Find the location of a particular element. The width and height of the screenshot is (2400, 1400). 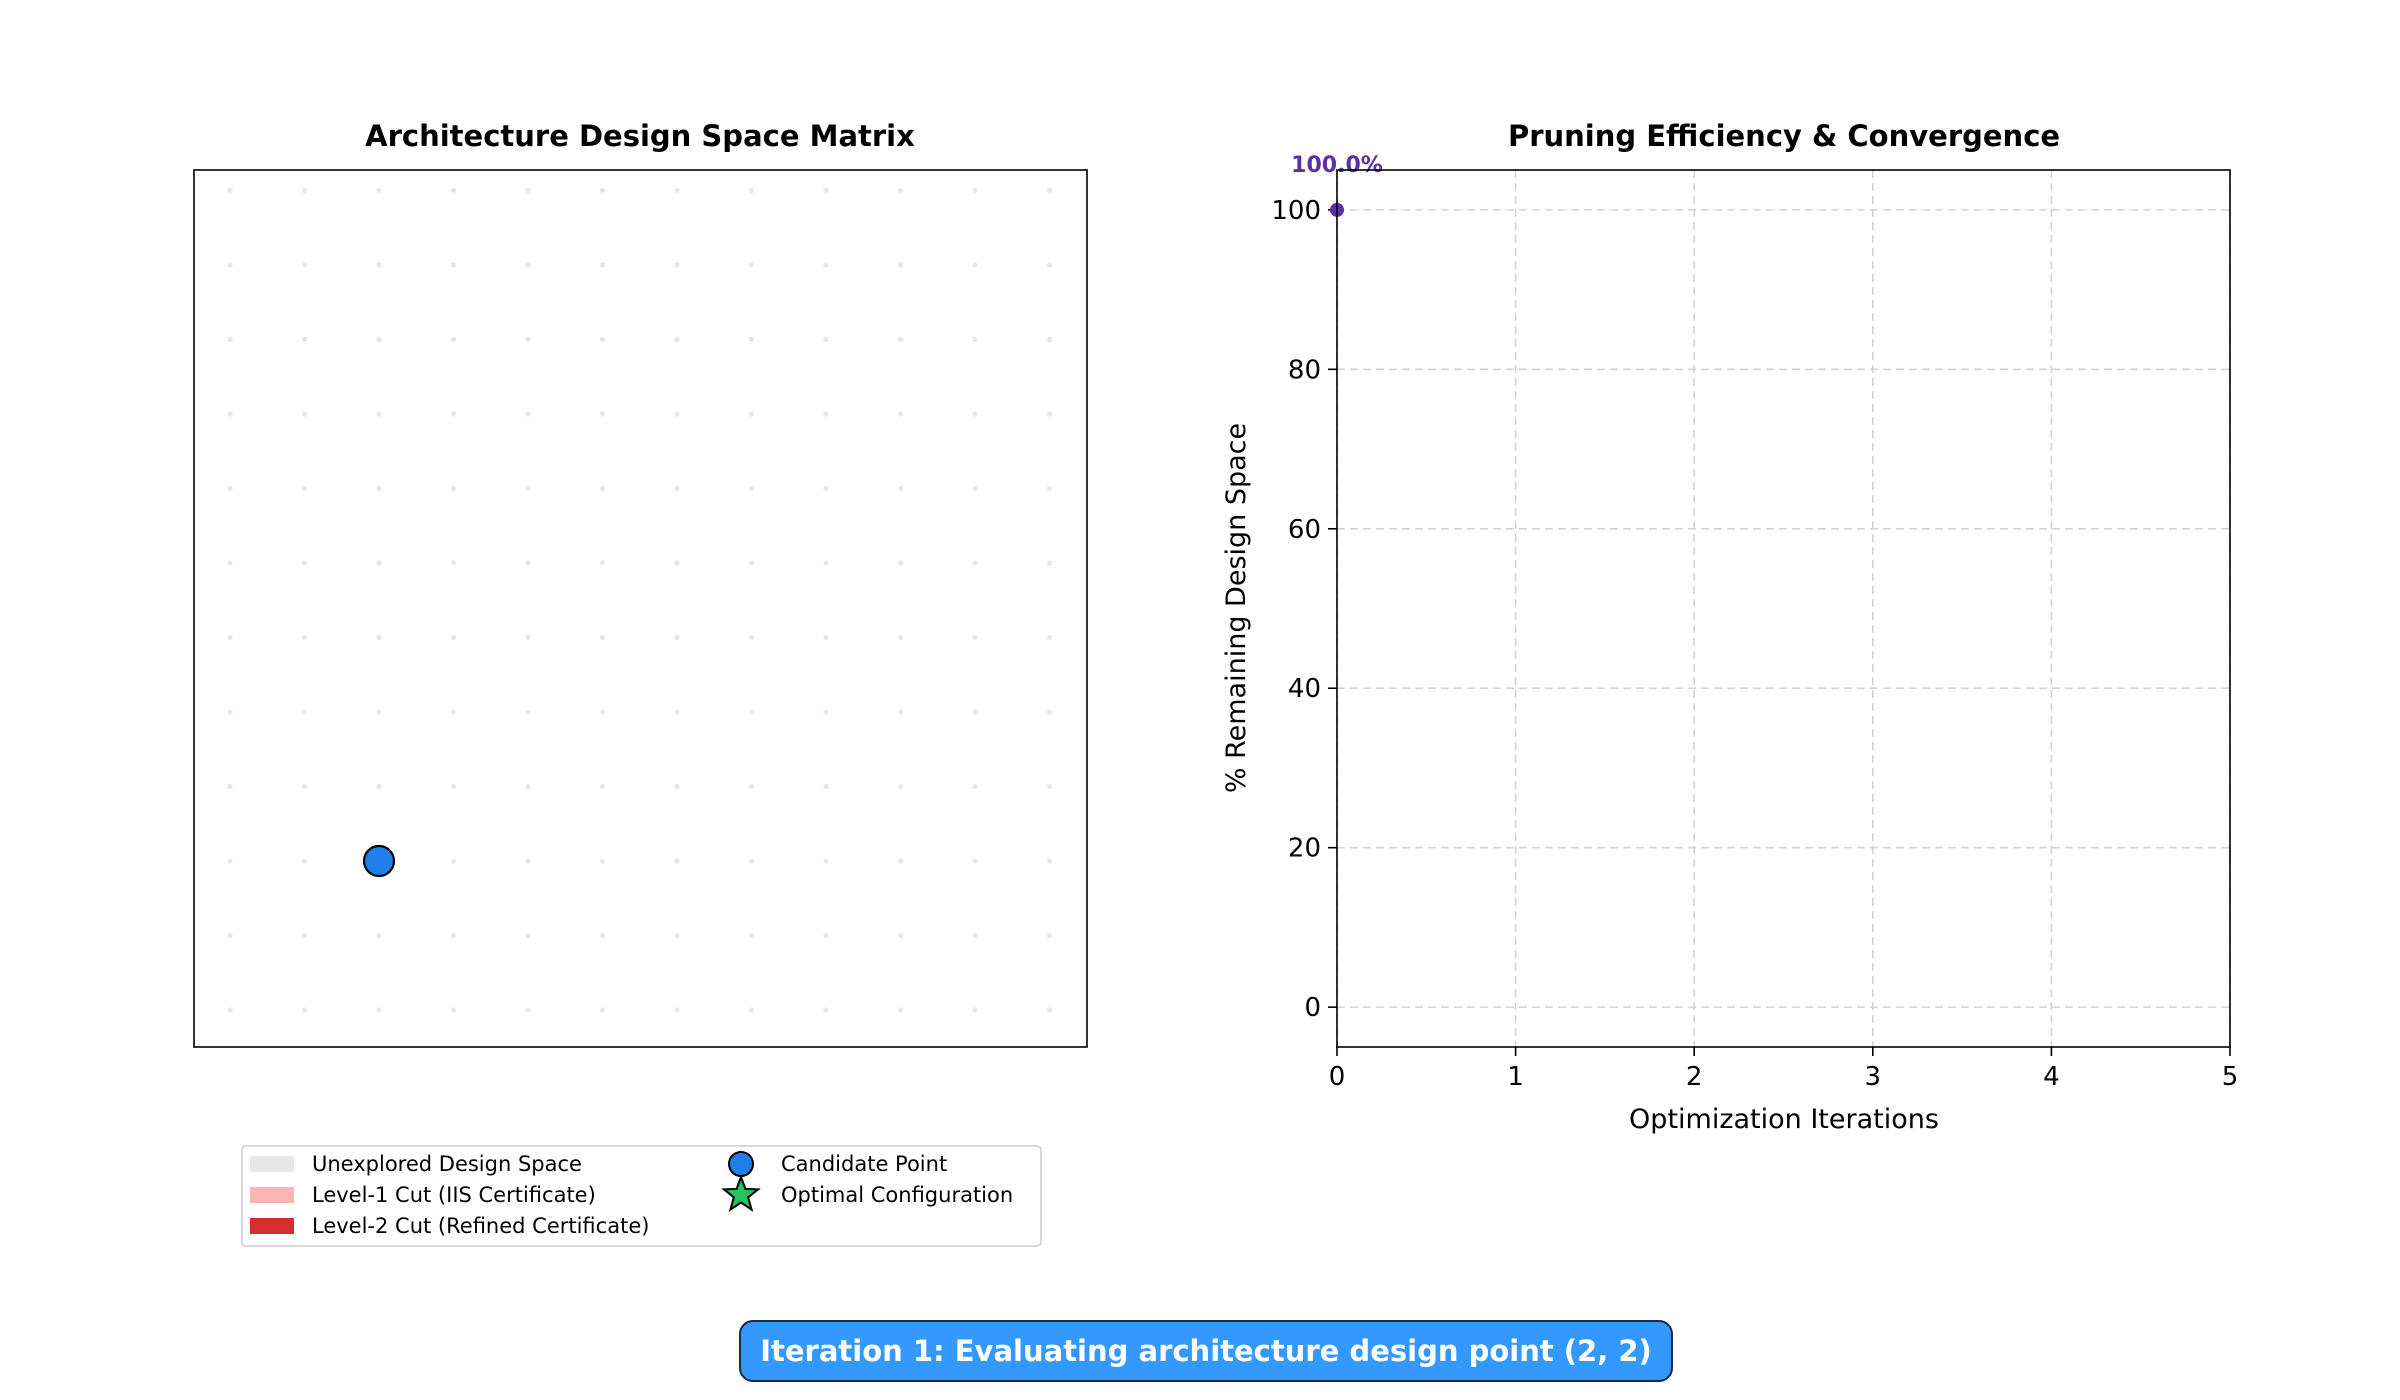

x-tick-label: 2 is located at coordinates (1694, 1077).